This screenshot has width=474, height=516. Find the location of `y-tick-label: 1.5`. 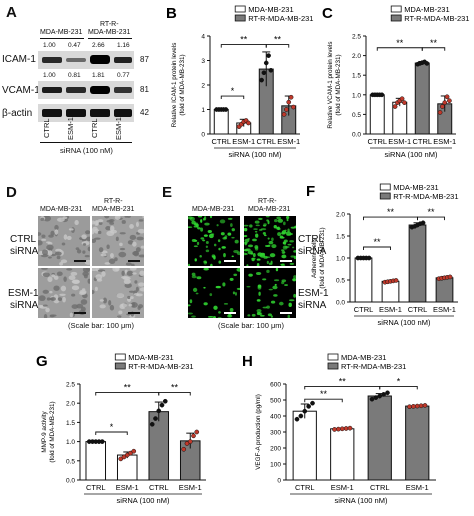

y-tick-label: 1.5 is located at coordinates (70, 423).